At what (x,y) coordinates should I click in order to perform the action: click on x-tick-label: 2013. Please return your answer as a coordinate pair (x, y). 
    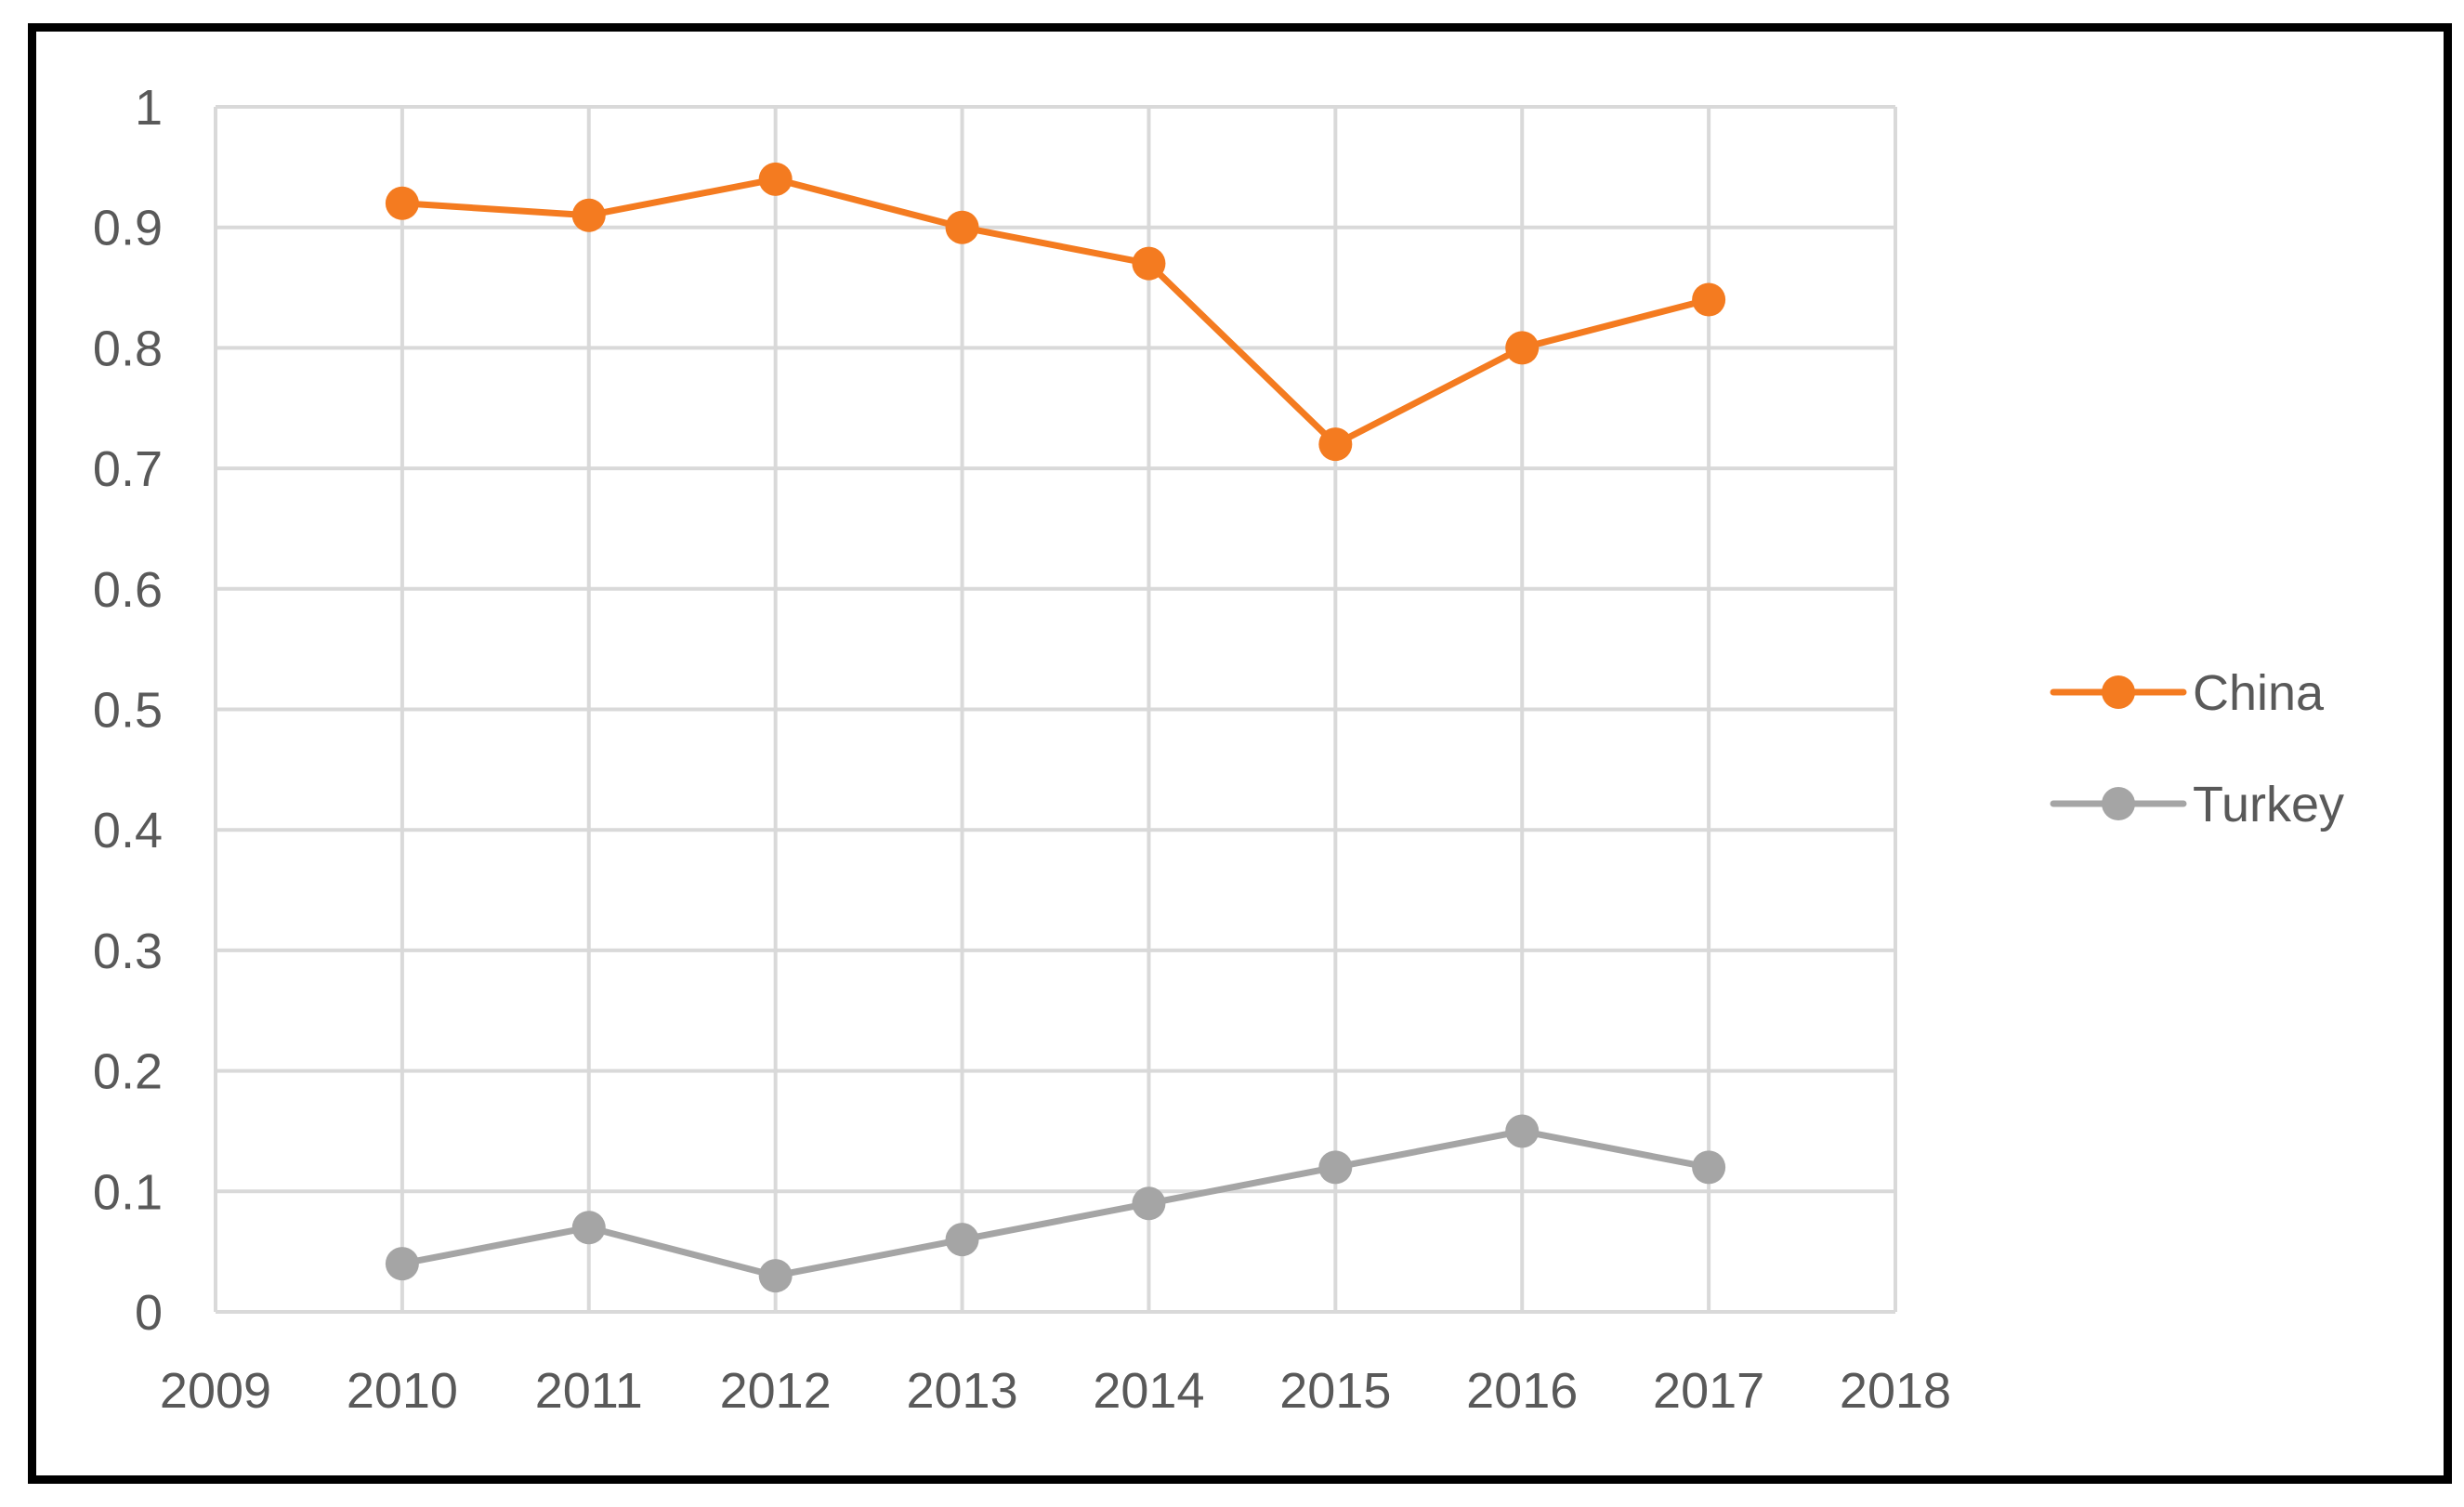
    Looking at the image, I should click on (962, 1391).